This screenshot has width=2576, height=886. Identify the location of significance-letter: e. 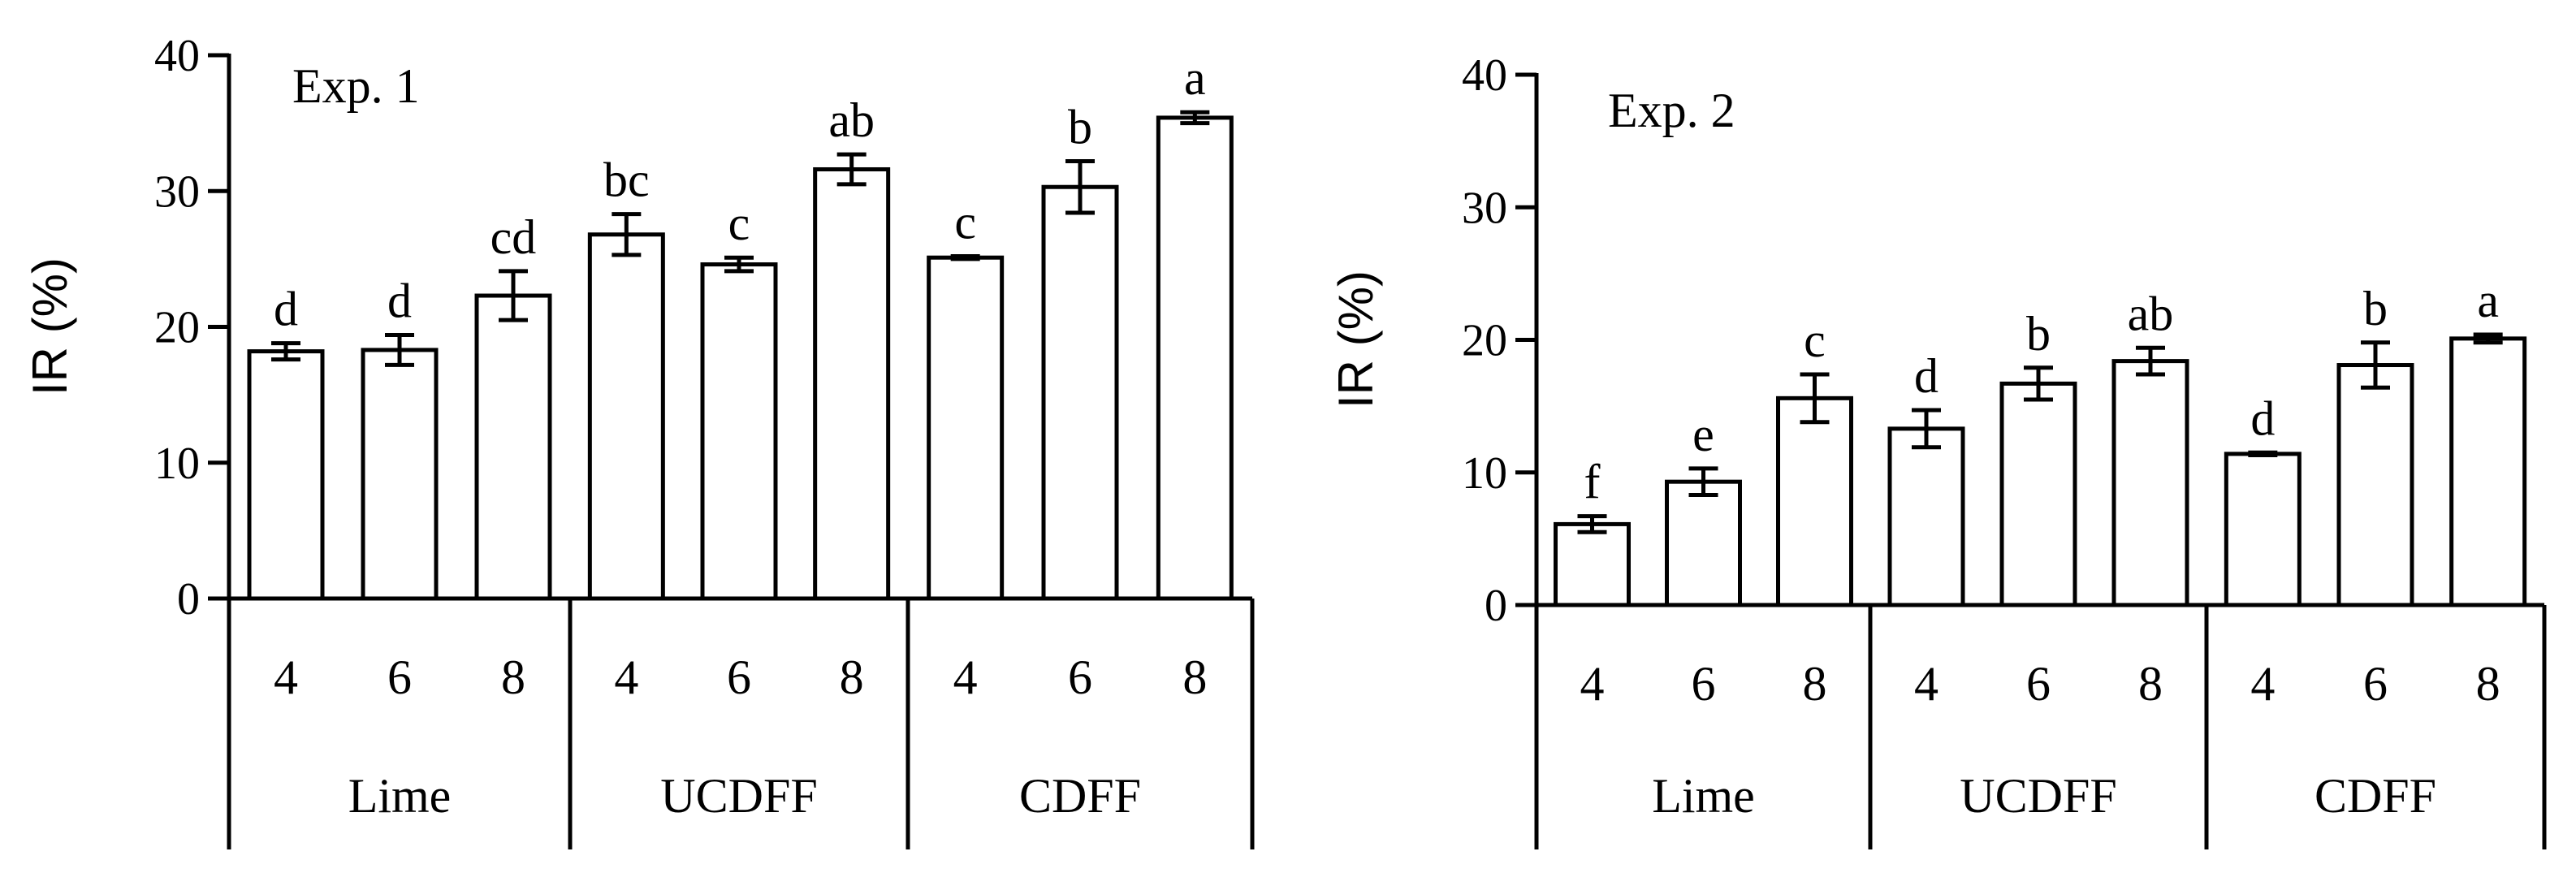
(1703, 435).